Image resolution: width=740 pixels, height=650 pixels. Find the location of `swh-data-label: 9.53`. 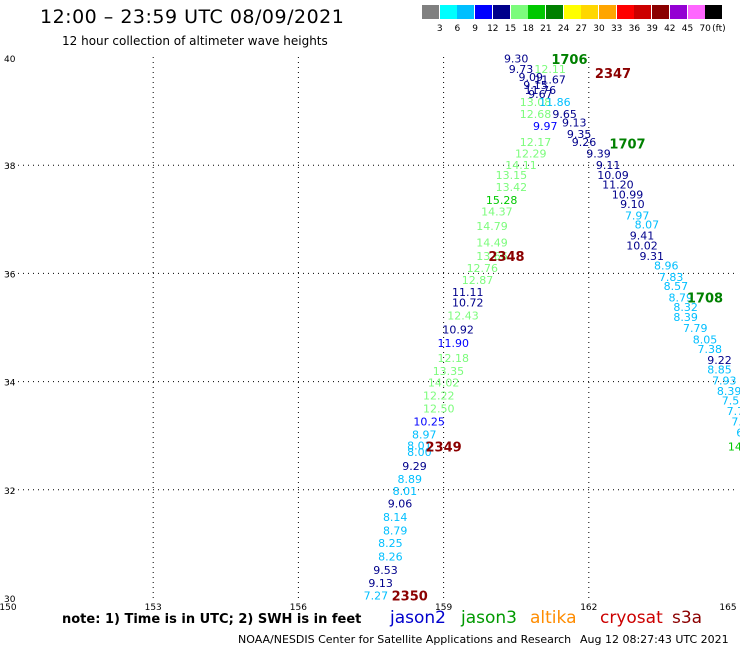

swh-data-label: 9.53 is located at coordinates (385, 570).